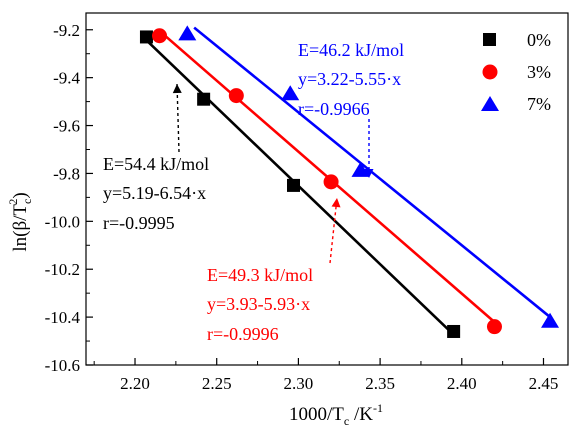 The image size is (584, 433). Describe the element at coordinates (361, 414) in the screenshot. I see `x-axis-title-tail: /K` at that location.